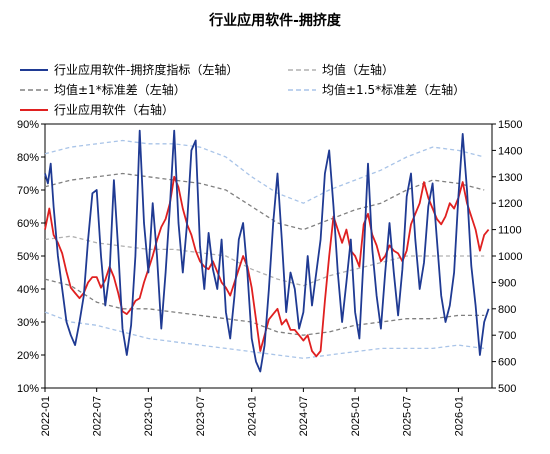 The height and width of the screenshot is (454, 550). What do you see at coordinates (275, 20) in the screenshot?
I see `chart-title: 行业应用软件-拥挤度` at bounding box center [275, 20].